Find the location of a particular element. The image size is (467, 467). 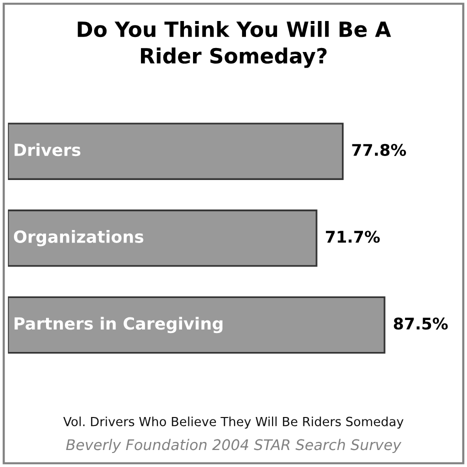

chart-title: Do You Think You Will Be A Rider Someday? is located at coordinates (234, 44).